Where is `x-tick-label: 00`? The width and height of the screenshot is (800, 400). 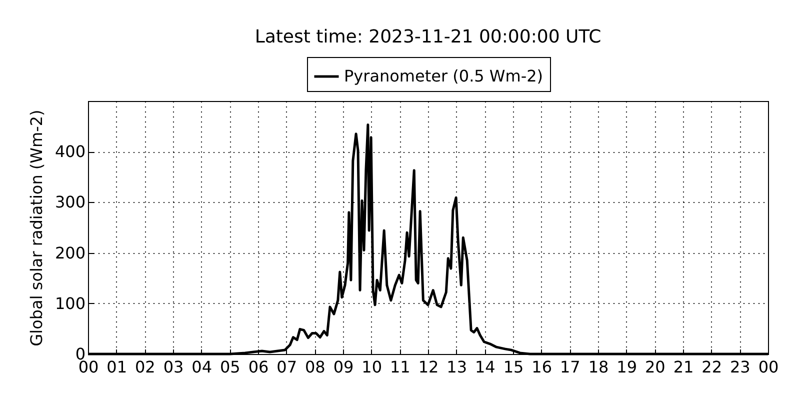
x-tick-label: 00 is located at coordinates (768, 367).